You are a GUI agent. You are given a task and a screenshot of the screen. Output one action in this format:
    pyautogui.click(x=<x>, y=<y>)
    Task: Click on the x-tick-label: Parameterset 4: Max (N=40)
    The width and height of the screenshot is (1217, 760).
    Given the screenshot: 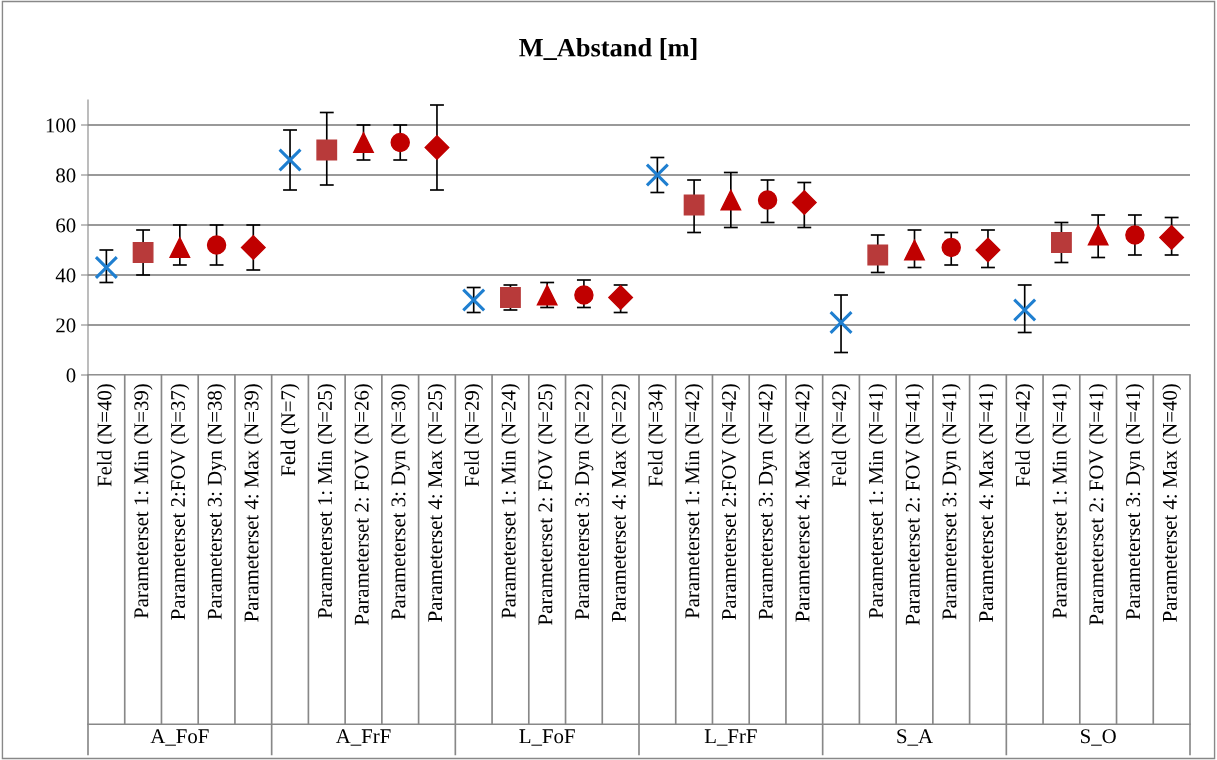 What is the action you would take?
    pyautogui.click(x=1172, y=503)
    